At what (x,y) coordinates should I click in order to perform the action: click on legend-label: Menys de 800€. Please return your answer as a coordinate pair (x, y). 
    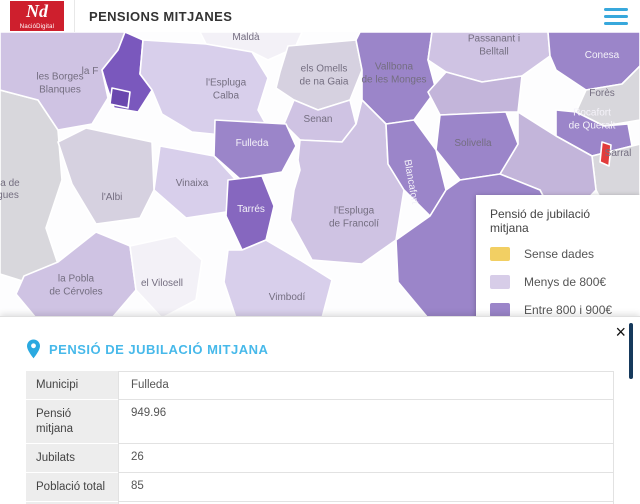
    Looking at the image, I should click on (565, 282).